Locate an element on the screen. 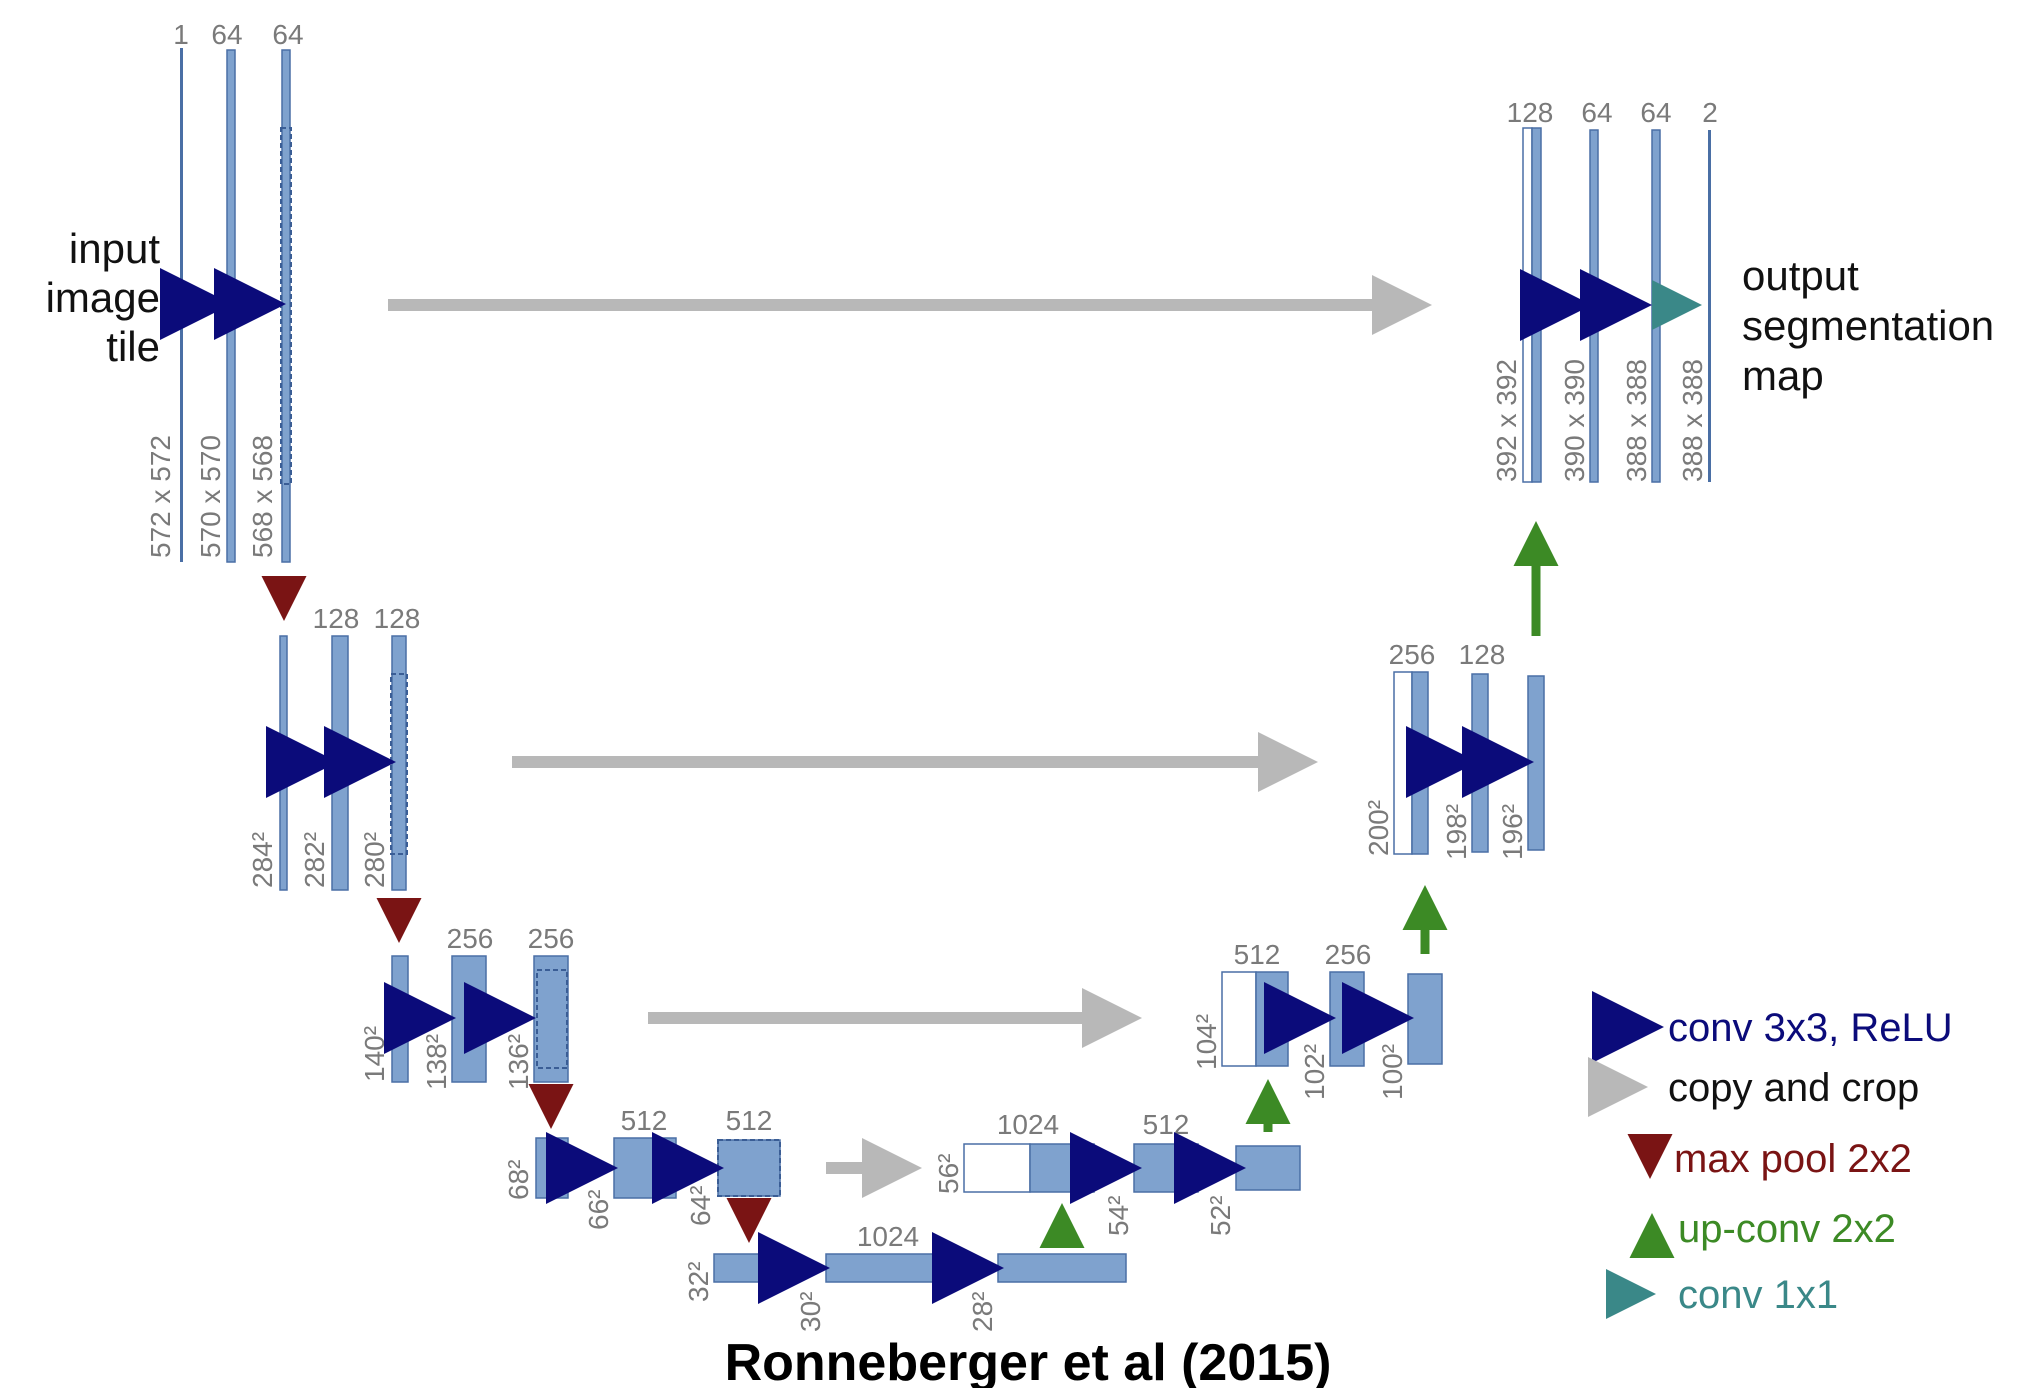 This screenshot has height=1388, width=2026. size-label: 572 x 572 is located at coordinates (160, 496).